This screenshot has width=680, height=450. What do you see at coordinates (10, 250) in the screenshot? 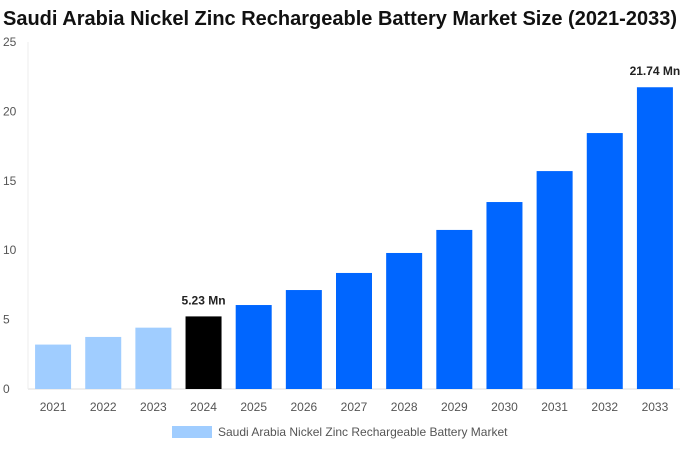
I see `y-tick-label: 10` at bounding box center [10, 250].